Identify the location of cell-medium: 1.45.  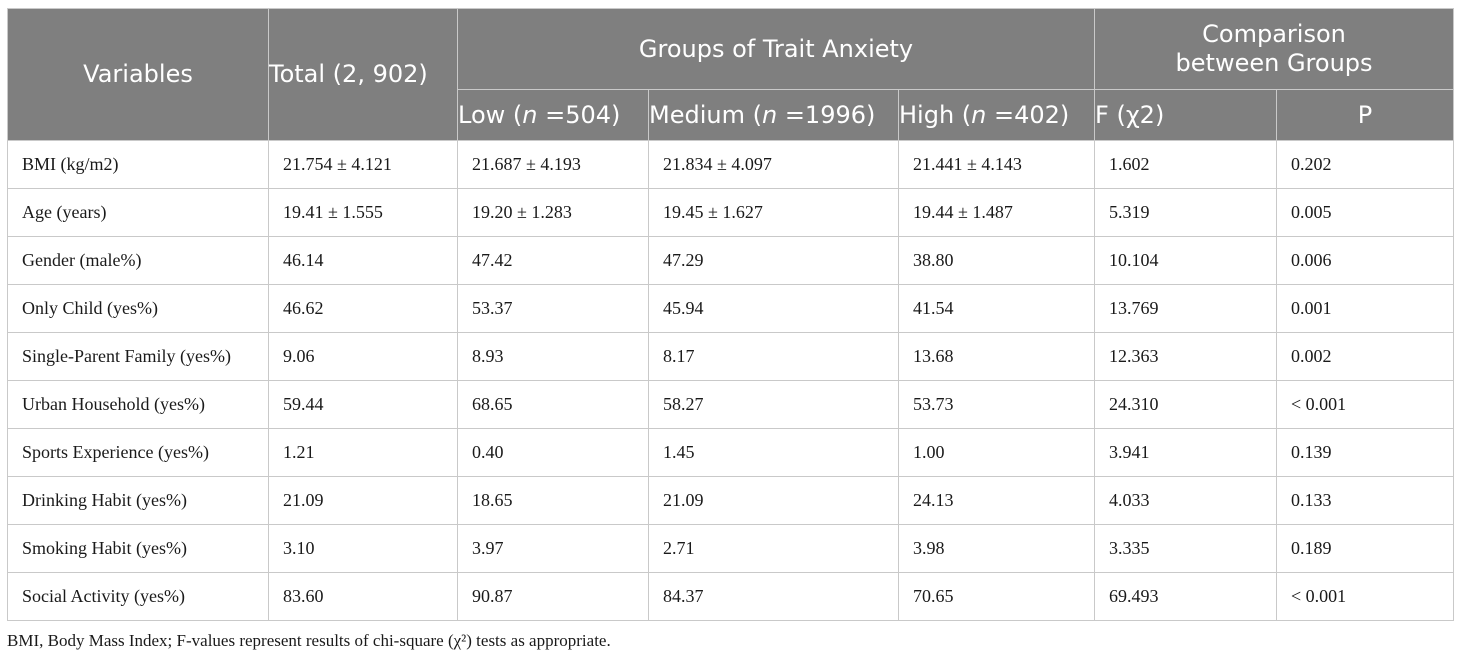
(773, 452).